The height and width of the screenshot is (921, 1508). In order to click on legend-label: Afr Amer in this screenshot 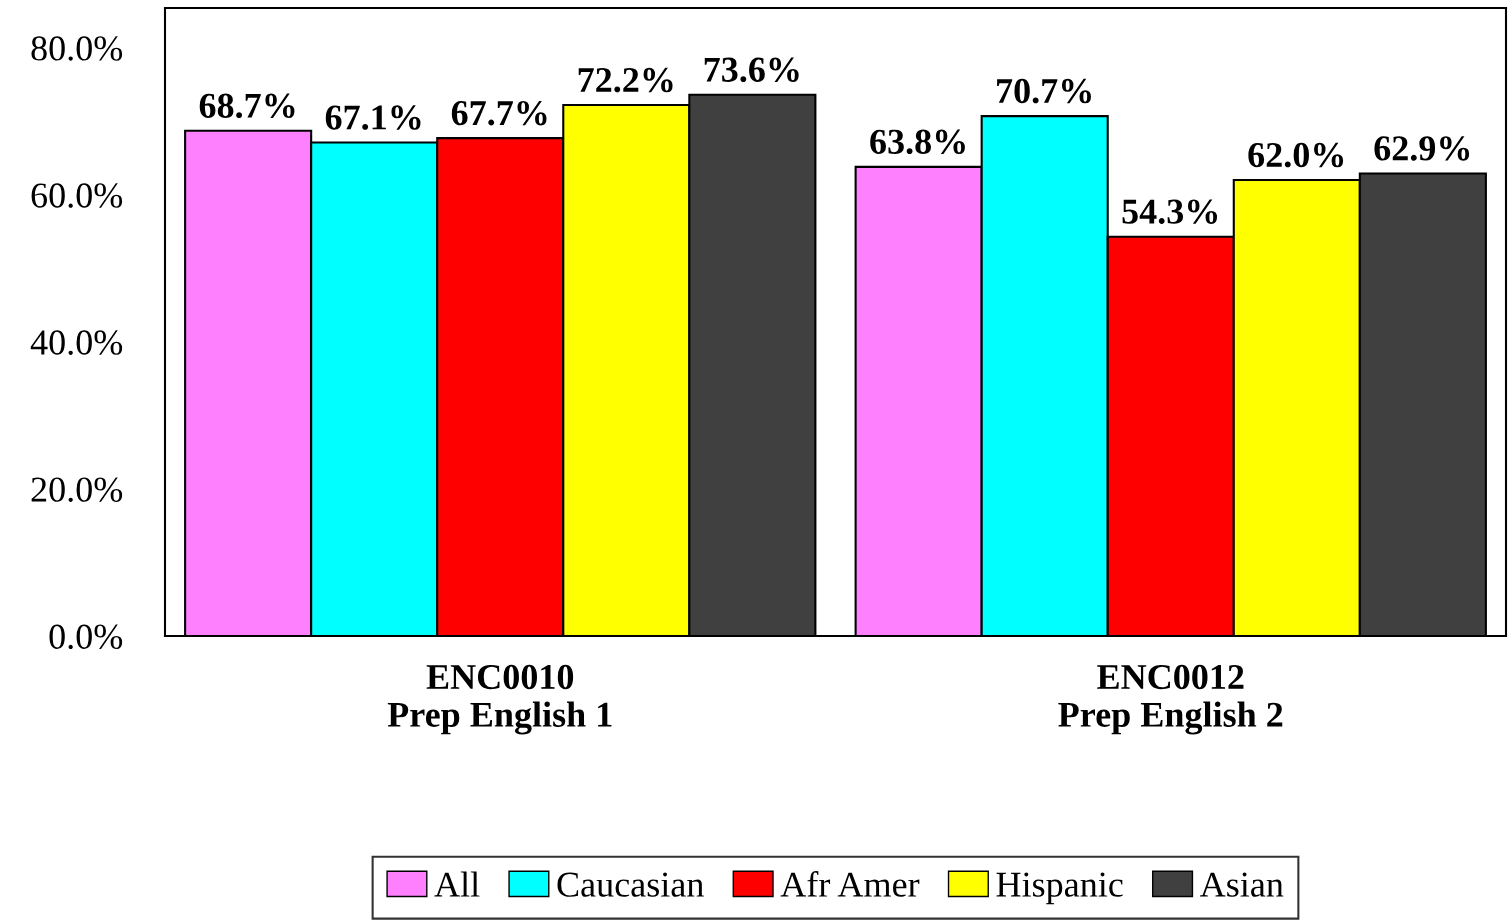, I will do `click(850, 884)`.